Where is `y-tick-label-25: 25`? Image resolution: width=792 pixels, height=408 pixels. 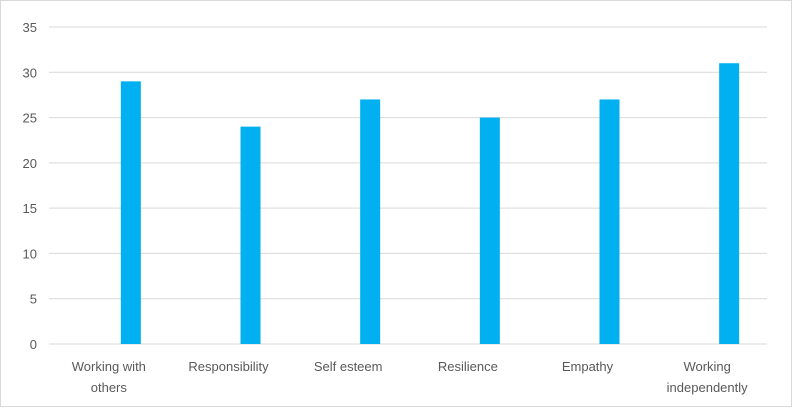
y-tick-label-25: 25 is located at coordinates (30, 118).